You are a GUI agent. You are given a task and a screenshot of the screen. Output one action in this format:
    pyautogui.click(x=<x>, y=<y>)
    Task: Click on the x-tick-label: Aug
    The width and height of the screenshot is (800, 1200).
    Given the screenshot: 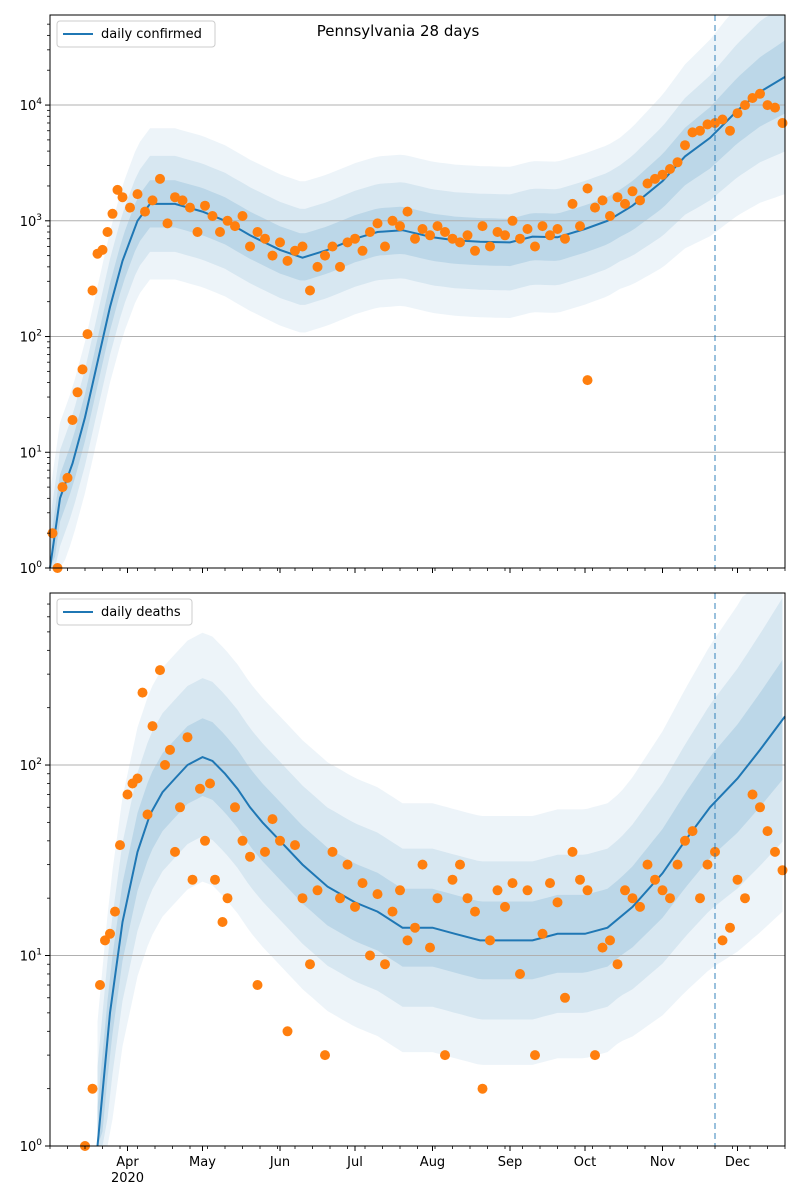 What is the action you would take?
    pyautogui.click(x=432, y=1162)
    